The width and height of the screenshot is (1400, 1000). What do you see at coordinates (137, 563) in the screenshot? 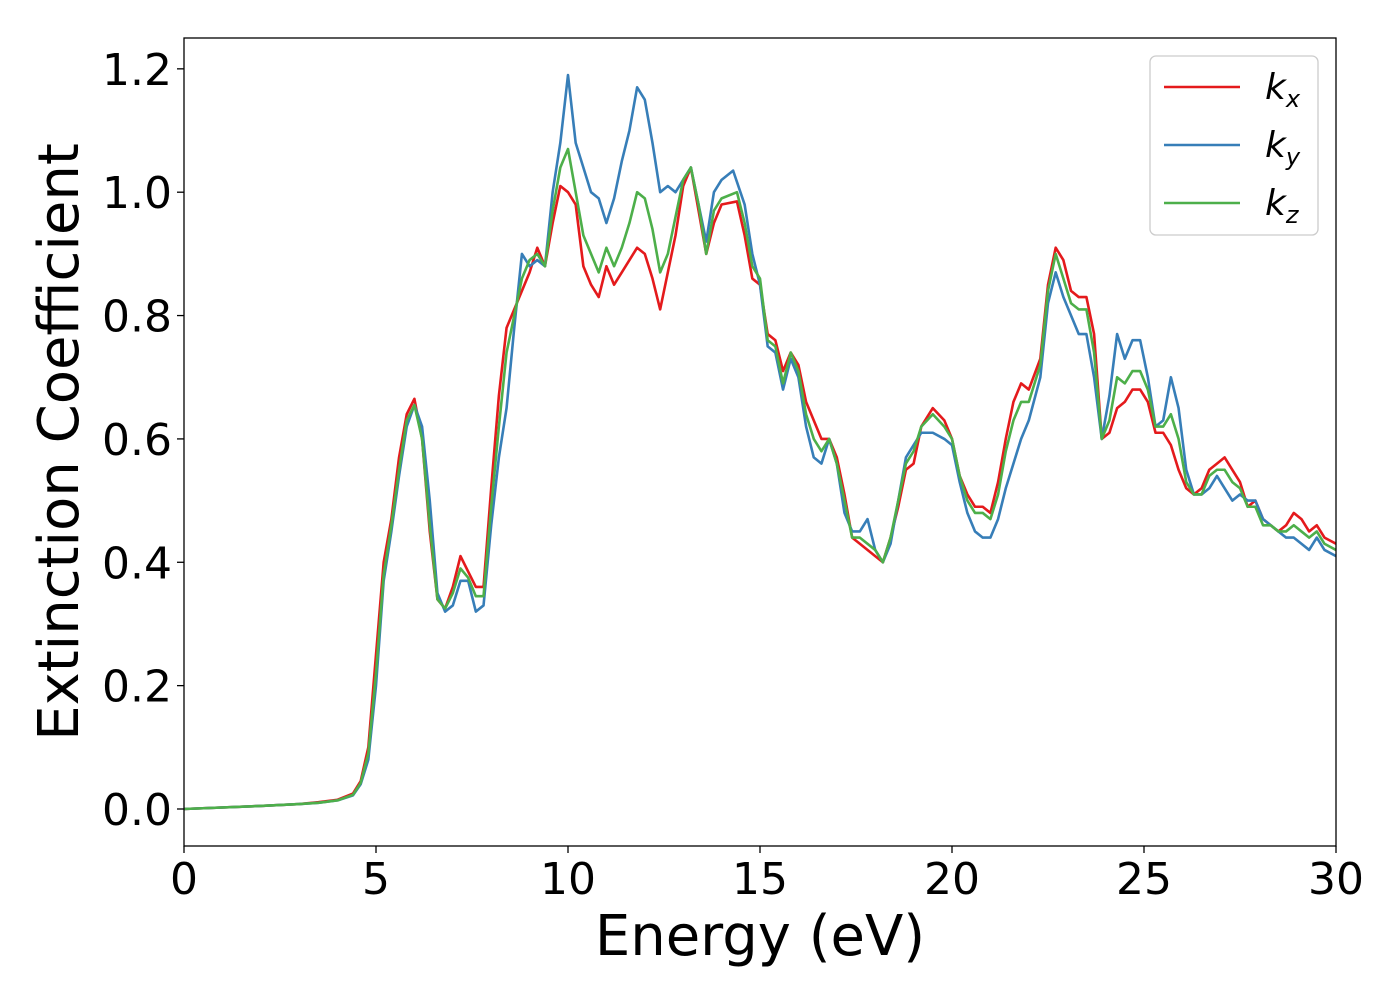
I see `y-tick-label: 0.4` at bounding box center [137, 563].